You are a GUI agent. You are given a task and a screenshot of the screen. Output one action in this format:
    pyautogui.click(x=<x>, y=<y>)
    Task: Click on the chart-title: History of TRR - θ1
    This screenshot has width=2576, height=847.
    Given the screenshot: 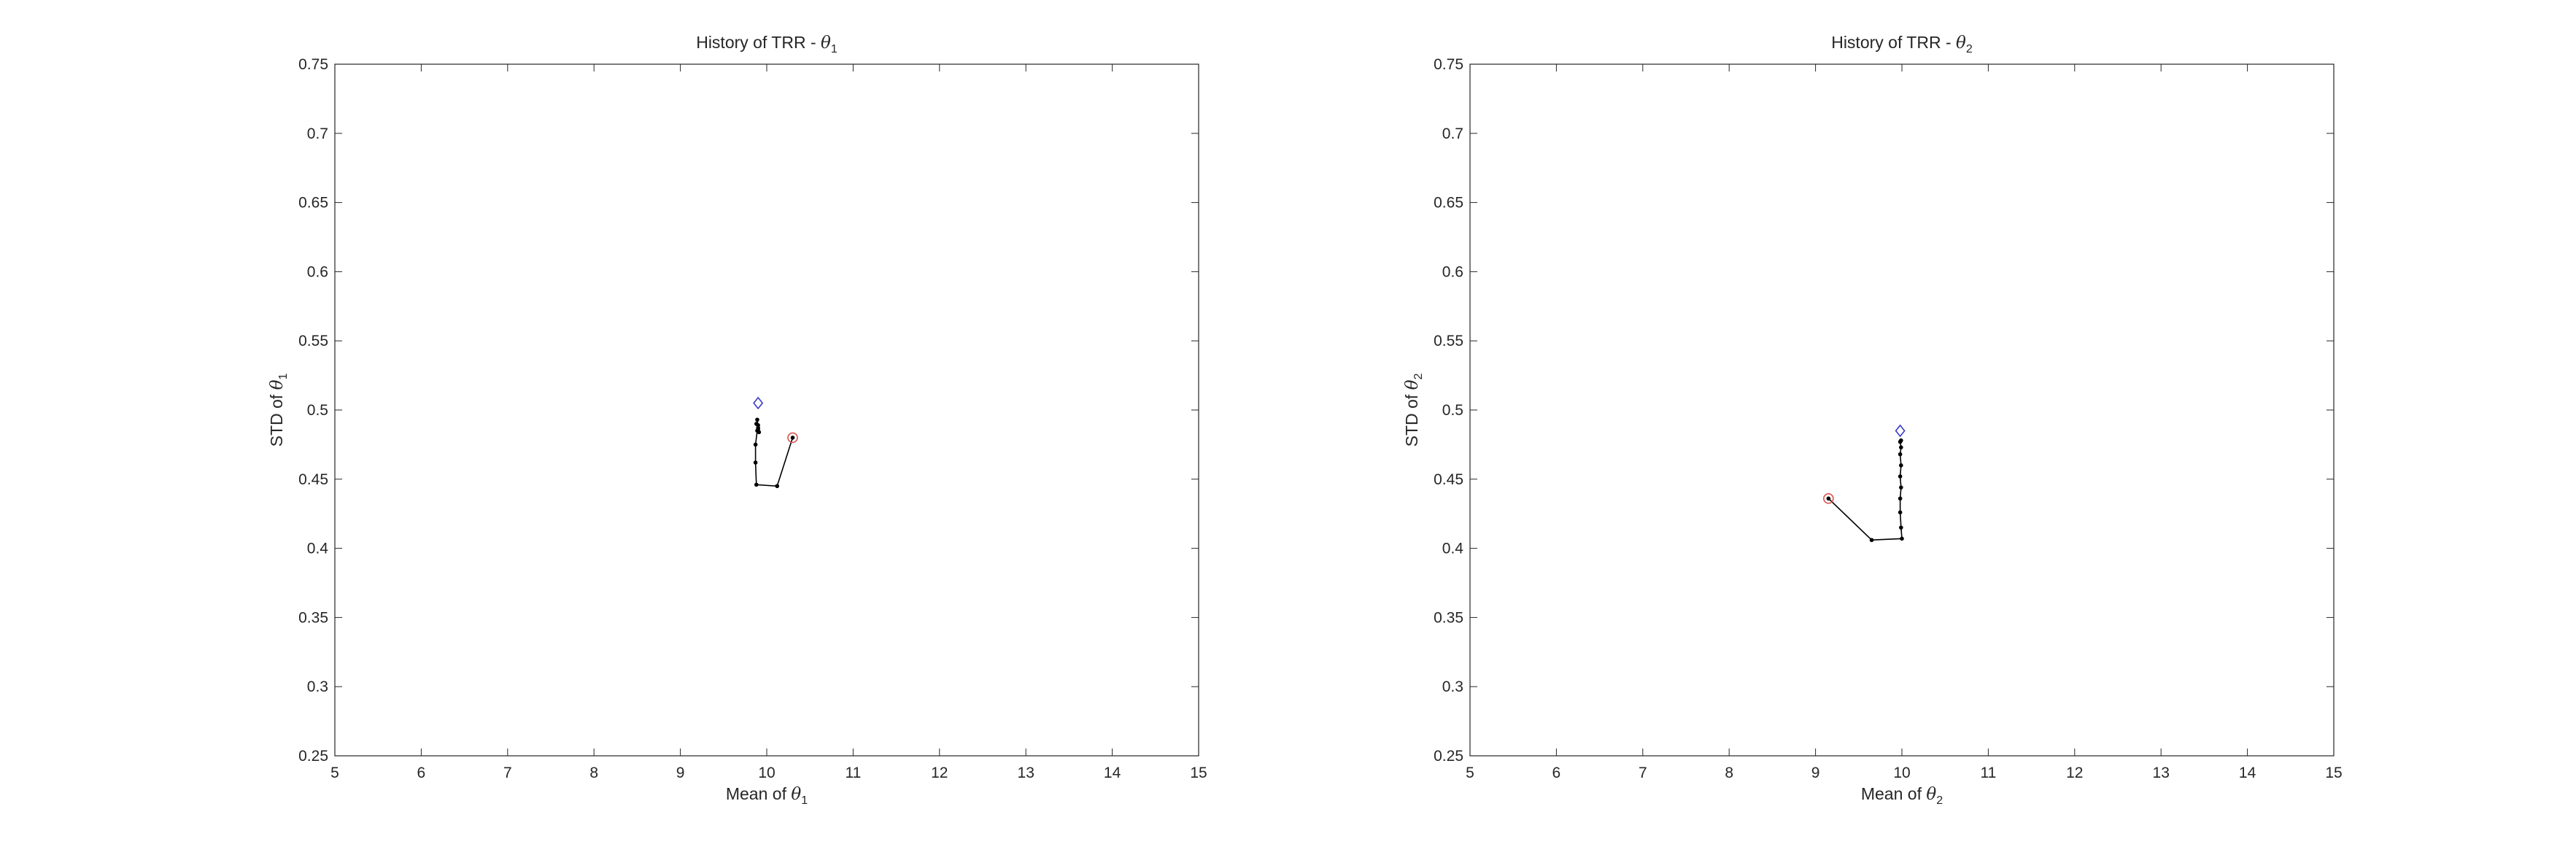 What is the action you would take?
    pyautogui.click(x=767, y=44)
    